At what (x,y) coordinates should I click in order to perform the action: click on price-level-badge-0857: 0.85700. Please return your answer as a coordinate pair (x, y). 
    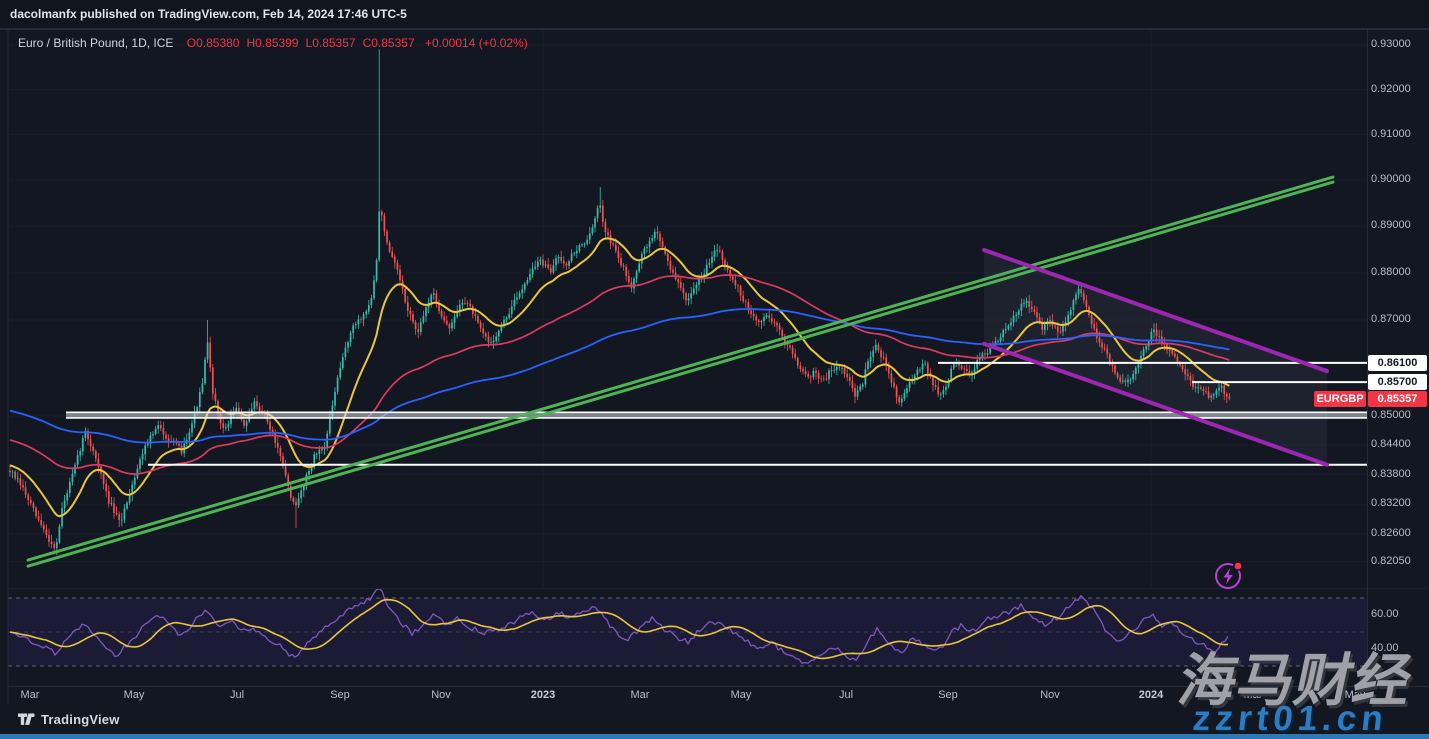
    Looking at the image, I should click on (1397, 382).